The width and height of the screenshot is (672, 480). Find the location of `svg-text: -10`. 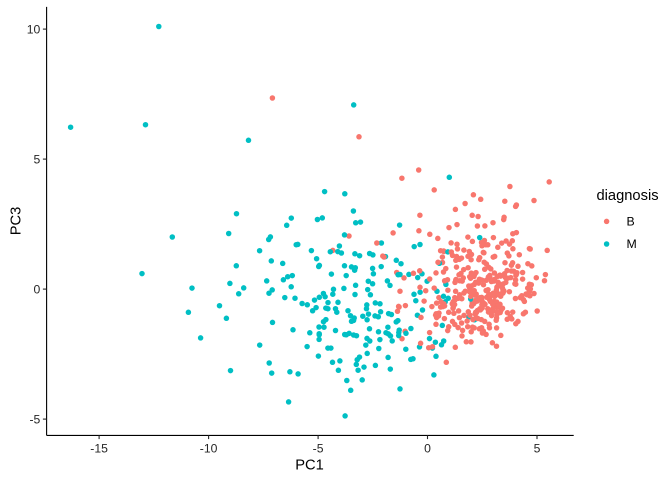

svg-text: -10 is located at coordinates (209, 449).